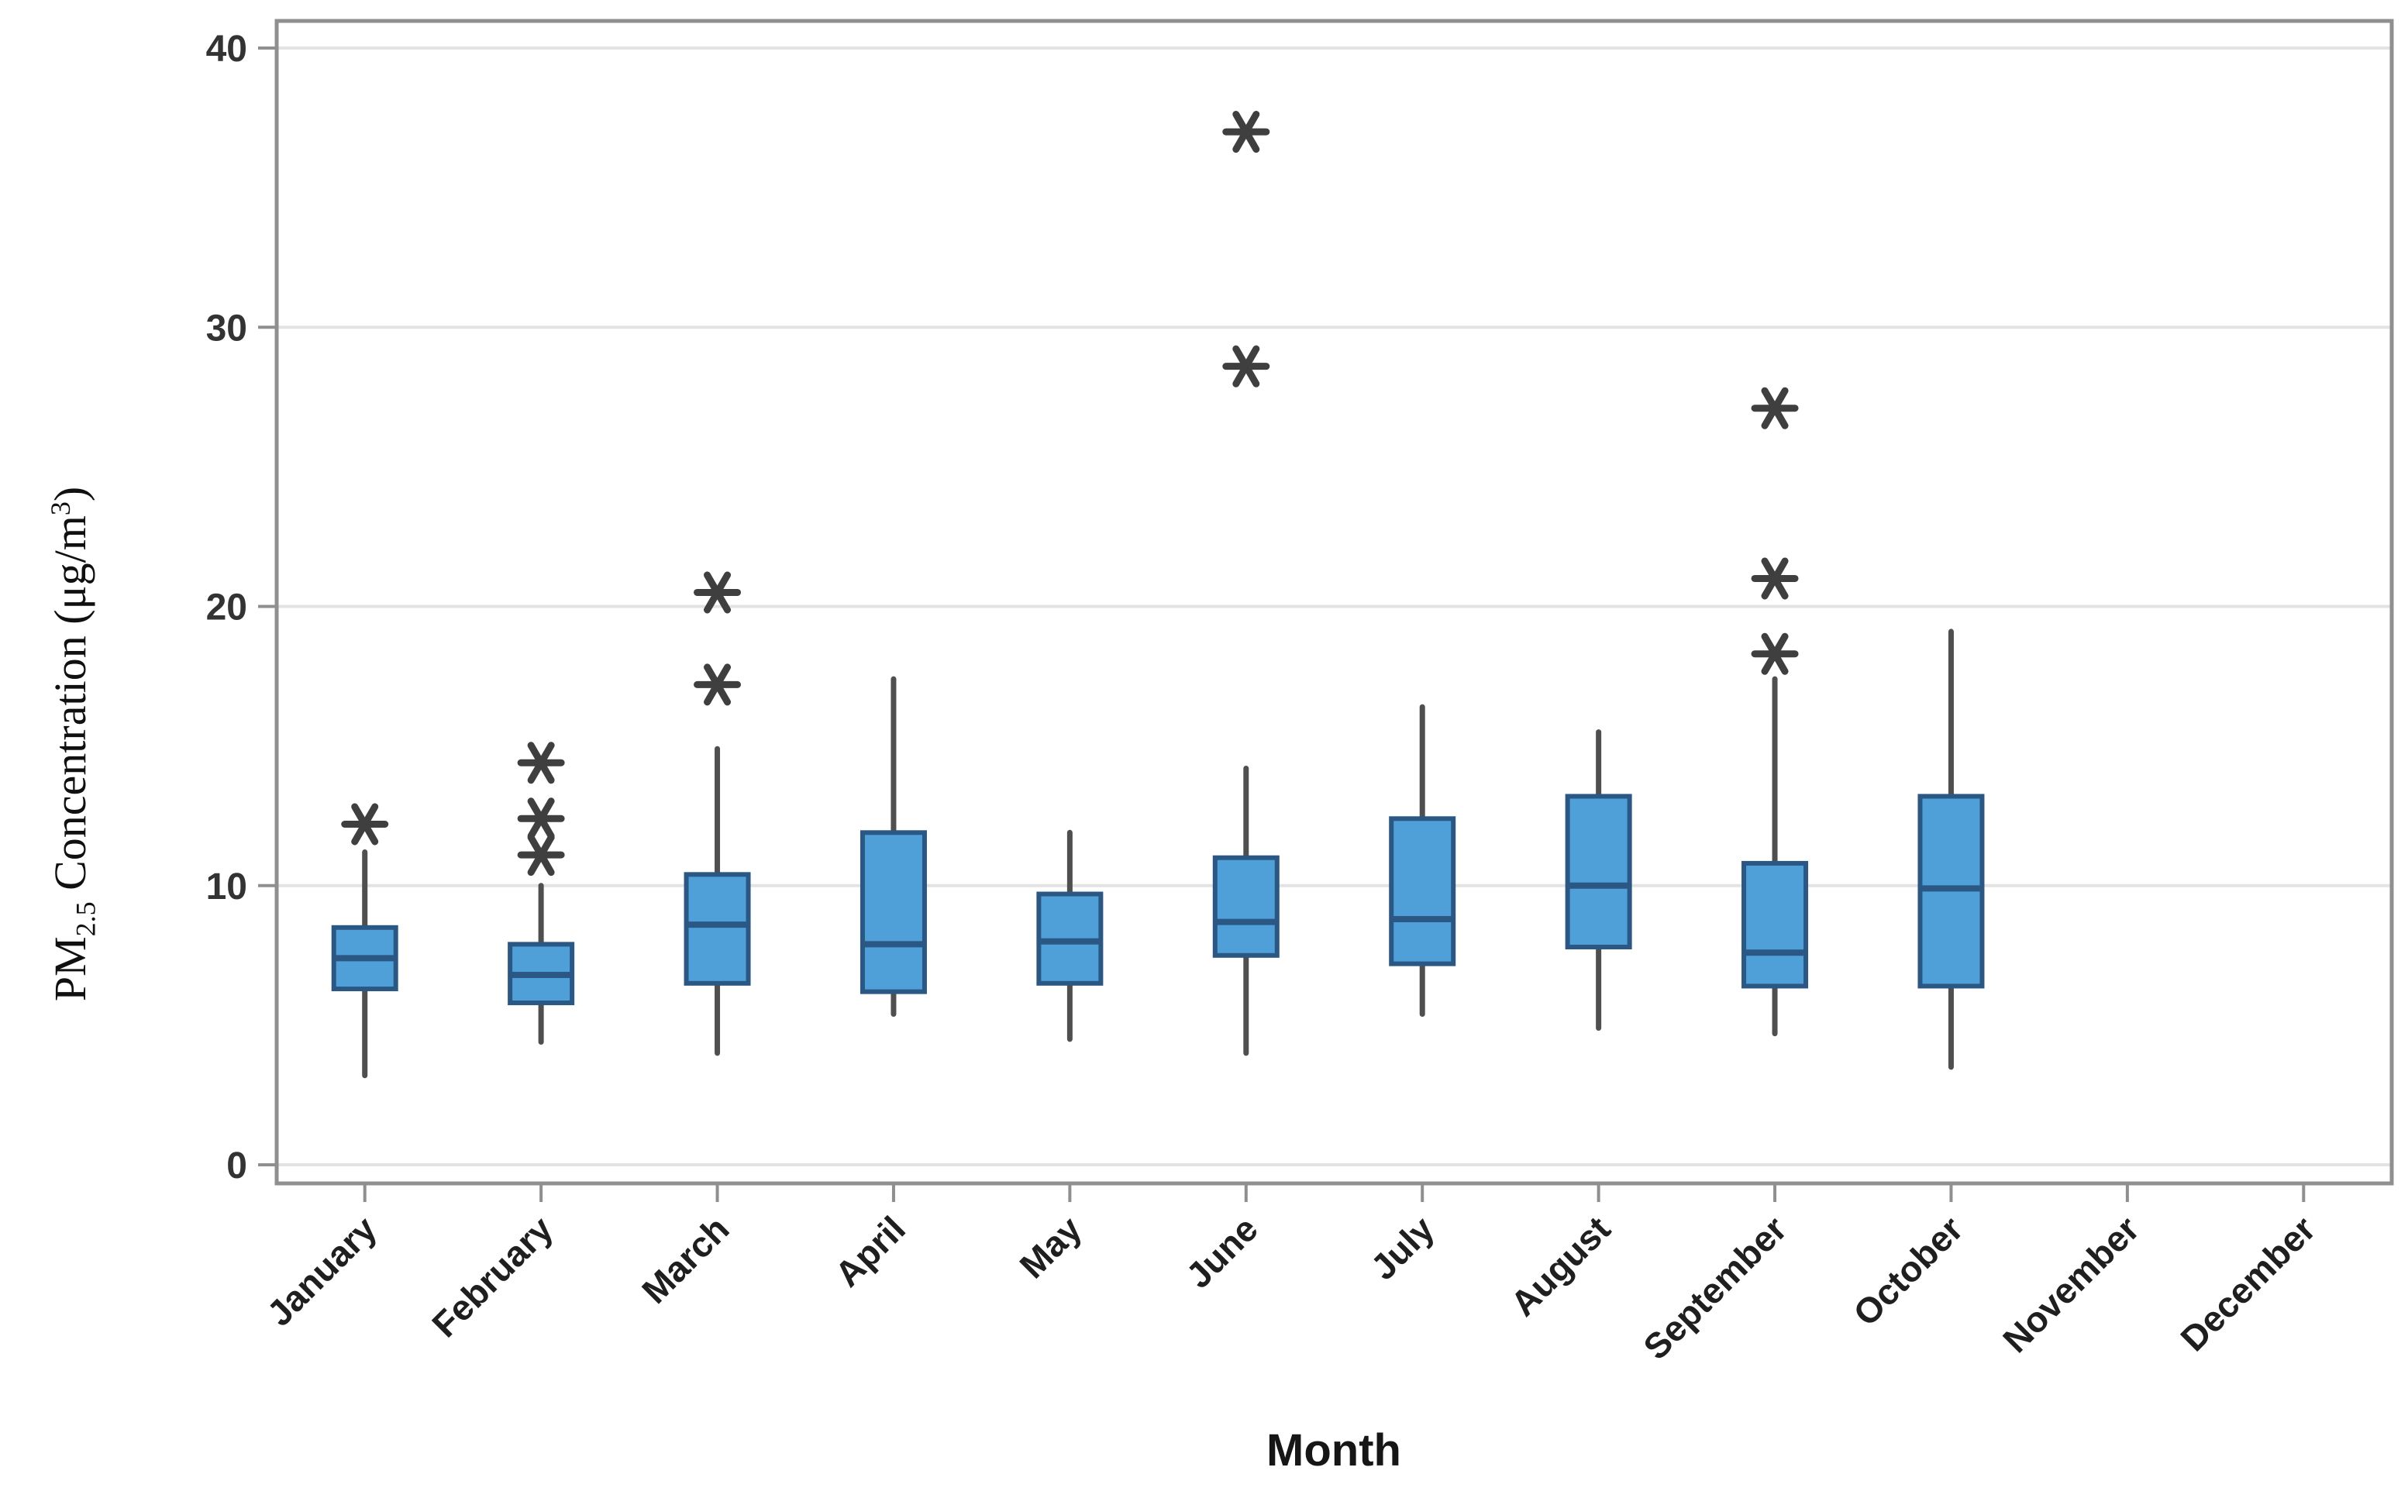 This screenshot has height=1512, width=2408. Describe the element at coordinates (1333, 1450) in the screenshot. I see `x-axis-title: Month` at that location.